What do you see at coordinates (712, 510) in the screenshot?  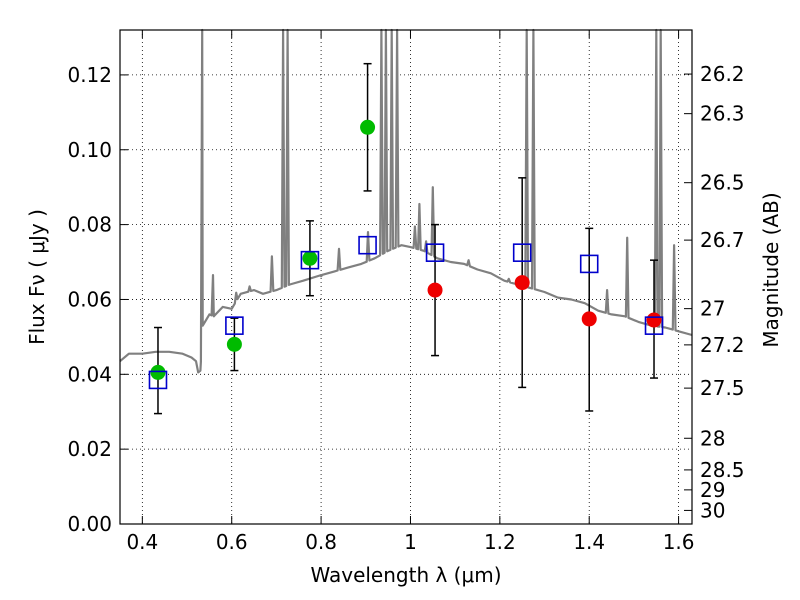 I see `y2-tick-label: 30` at bounding box center [712, 510].